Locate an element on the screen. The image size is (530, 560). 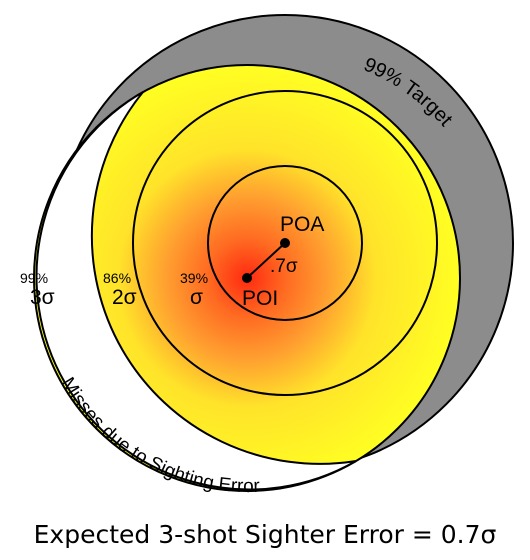
poa-label: POA is located at coordinates (302, 224).